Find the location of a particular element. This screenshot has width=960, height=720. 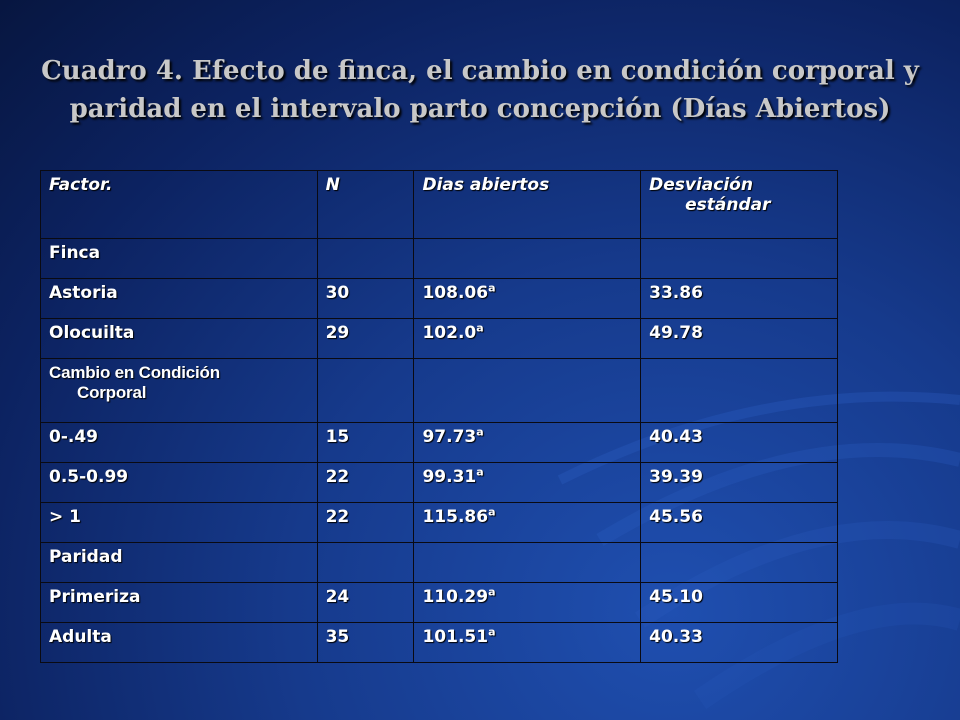

cell-desv: 33.86 is located at coordinates (739, 298).